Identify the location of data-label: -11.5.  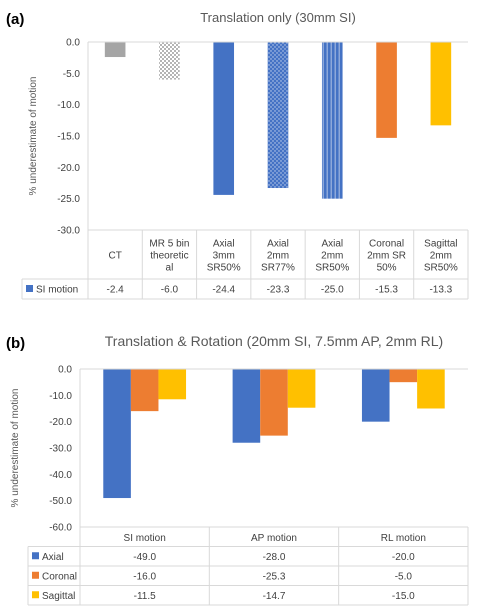
(145, 596).